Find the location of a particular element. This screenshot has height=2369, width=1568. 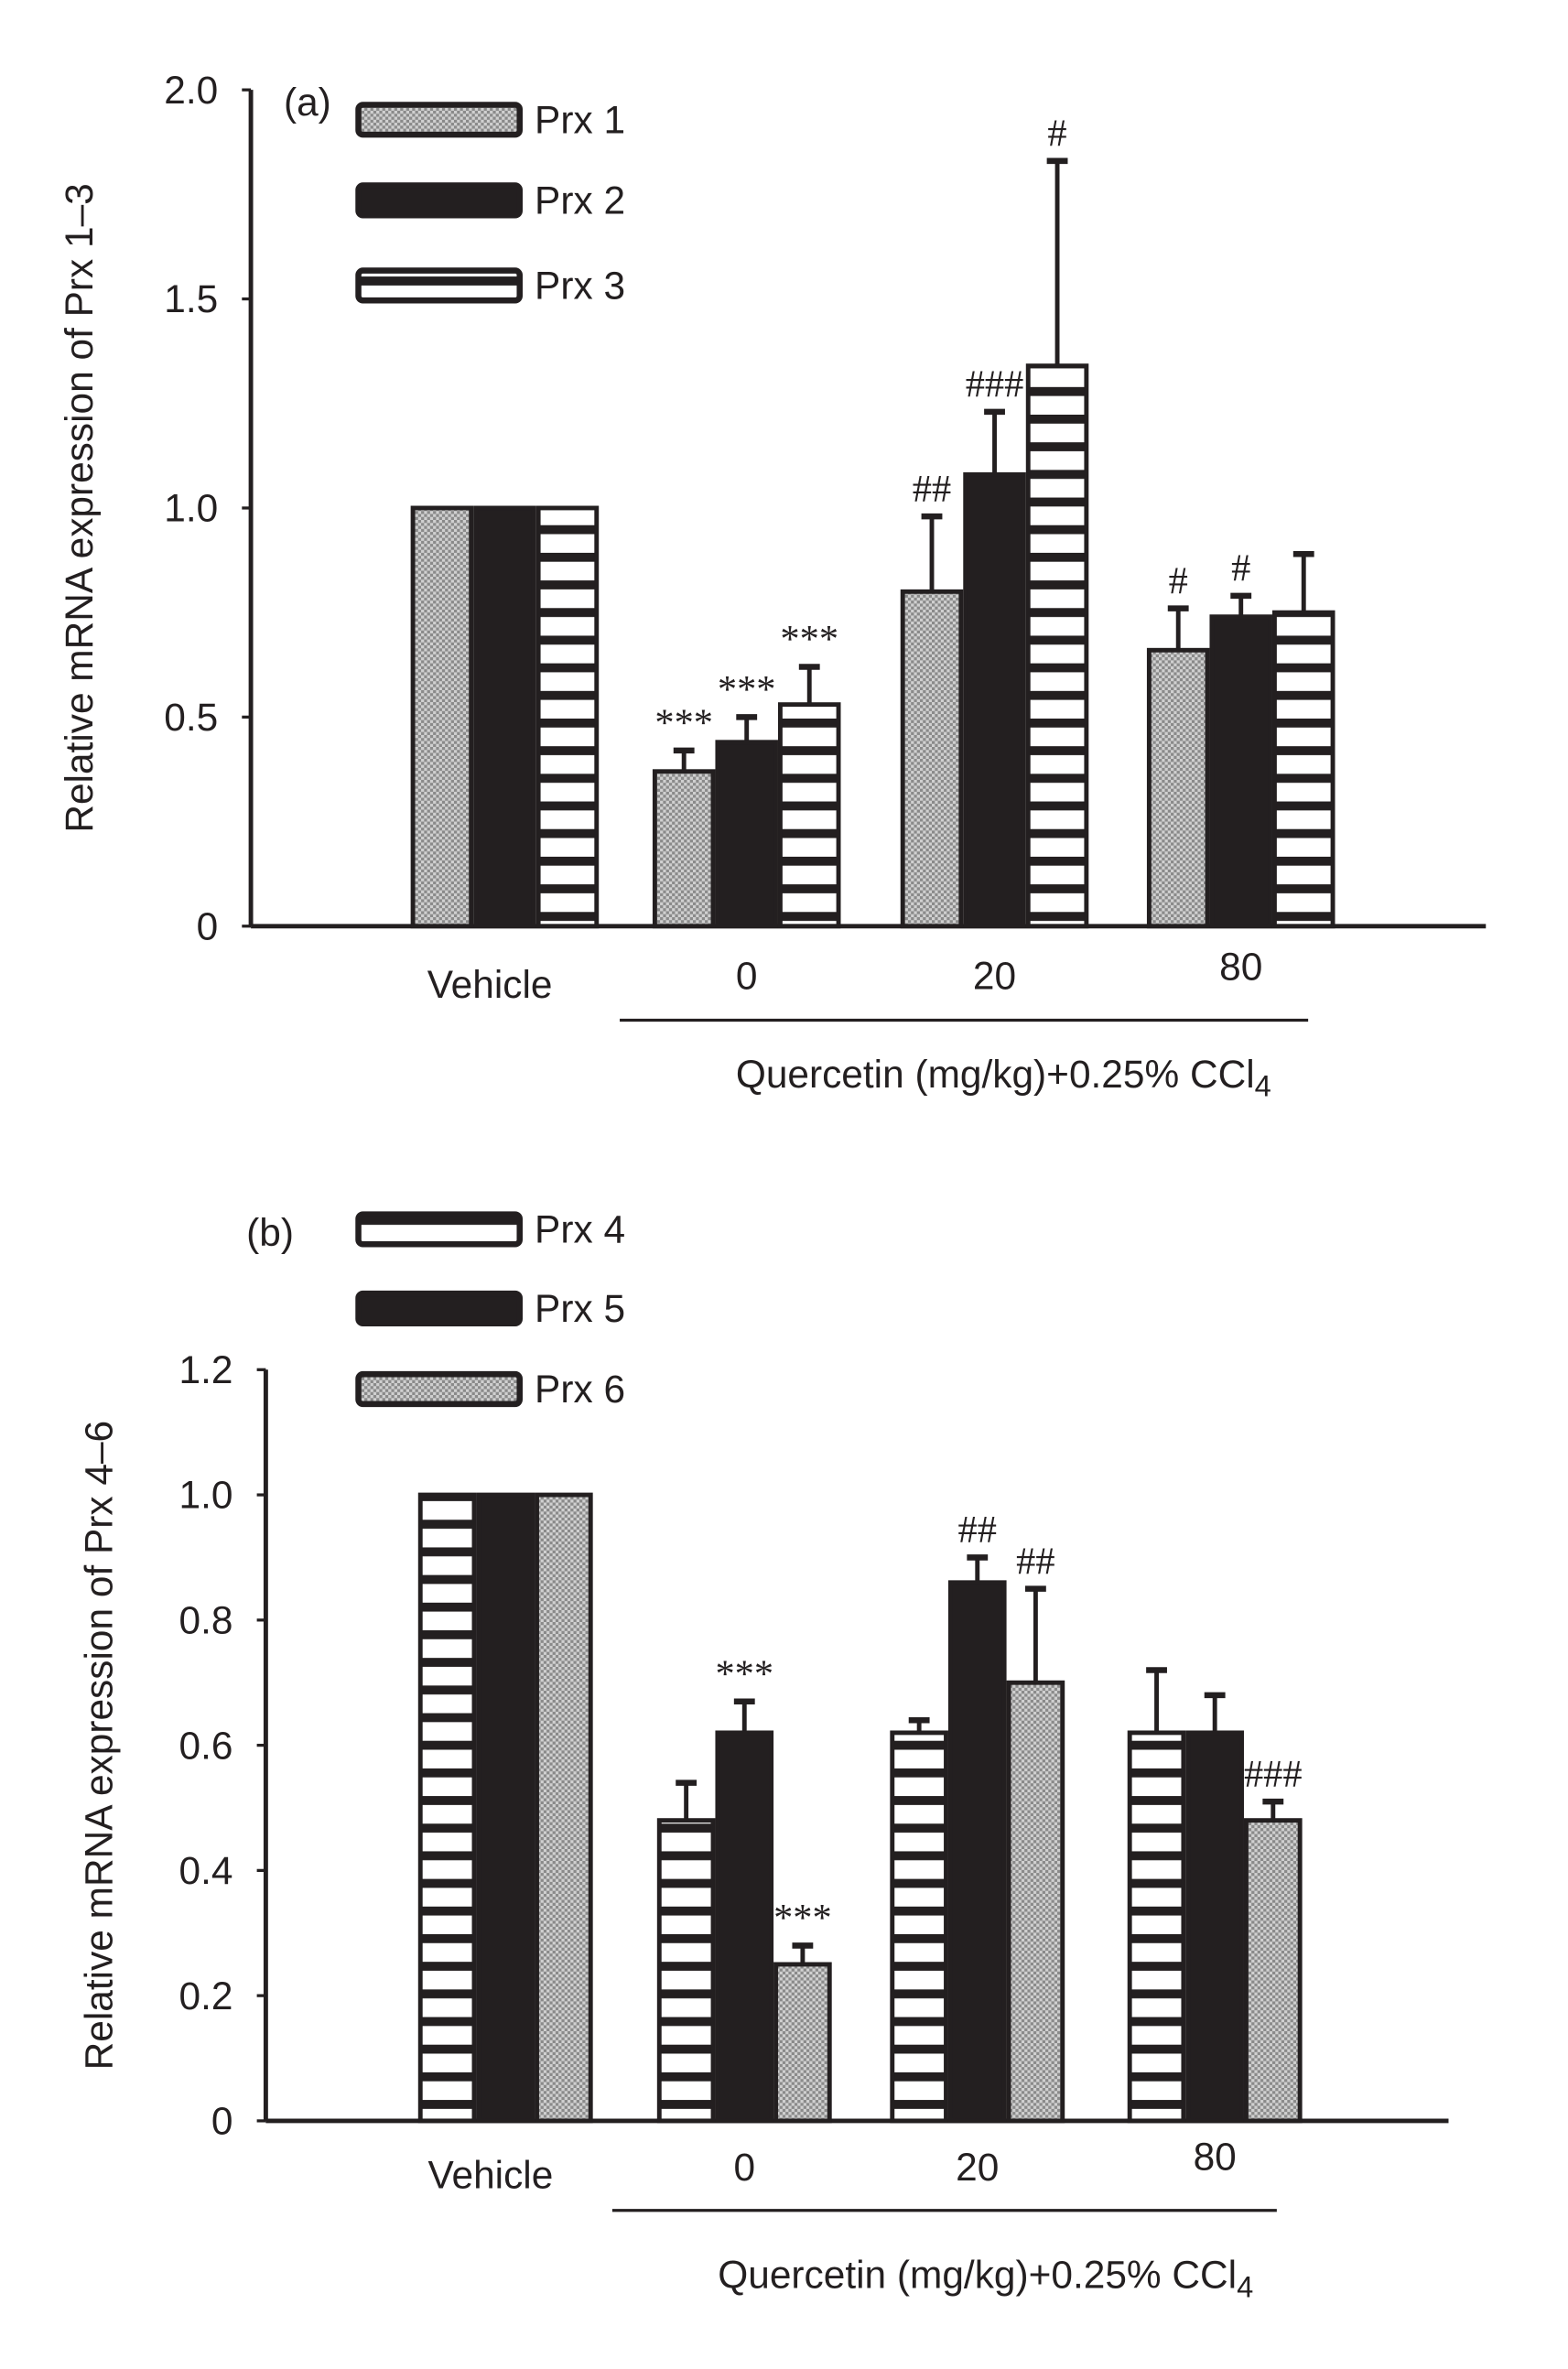

y-tick-label: 0.4 is located at coordinates (206, 1870).